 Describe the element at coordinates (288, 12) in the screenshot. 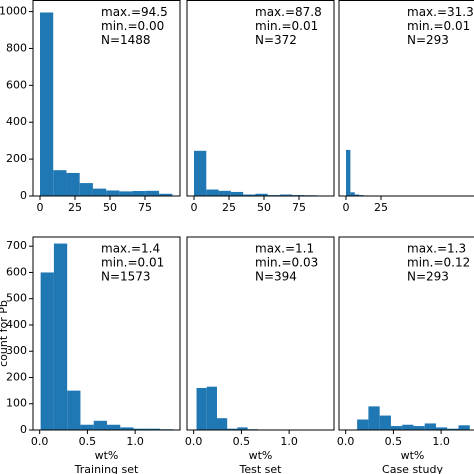

I see `annotation: max.=87.8` at that location.